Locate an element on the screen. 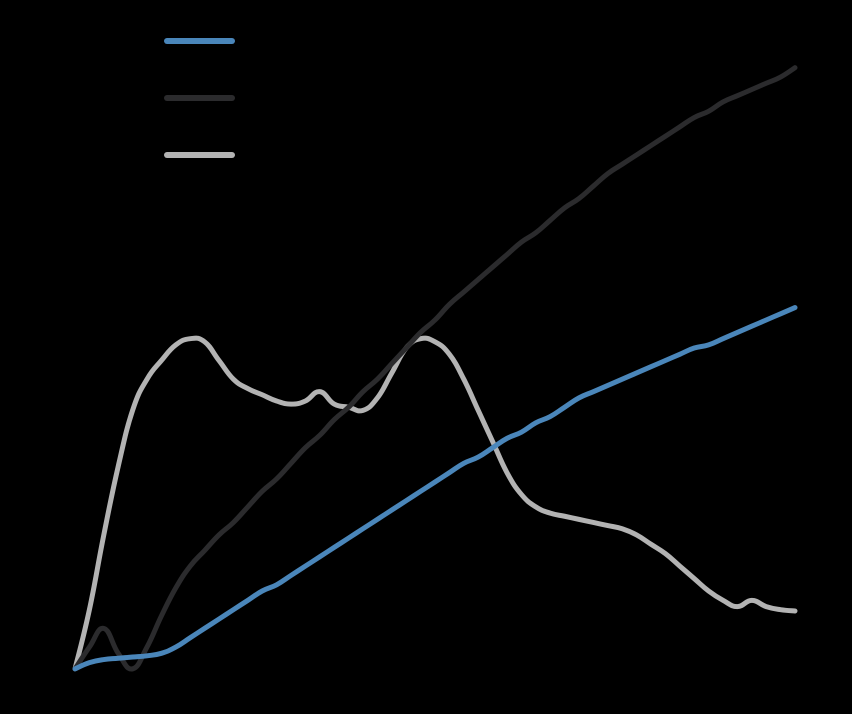  legend-swatch-blue-icon is located at coordinates (199, 41).